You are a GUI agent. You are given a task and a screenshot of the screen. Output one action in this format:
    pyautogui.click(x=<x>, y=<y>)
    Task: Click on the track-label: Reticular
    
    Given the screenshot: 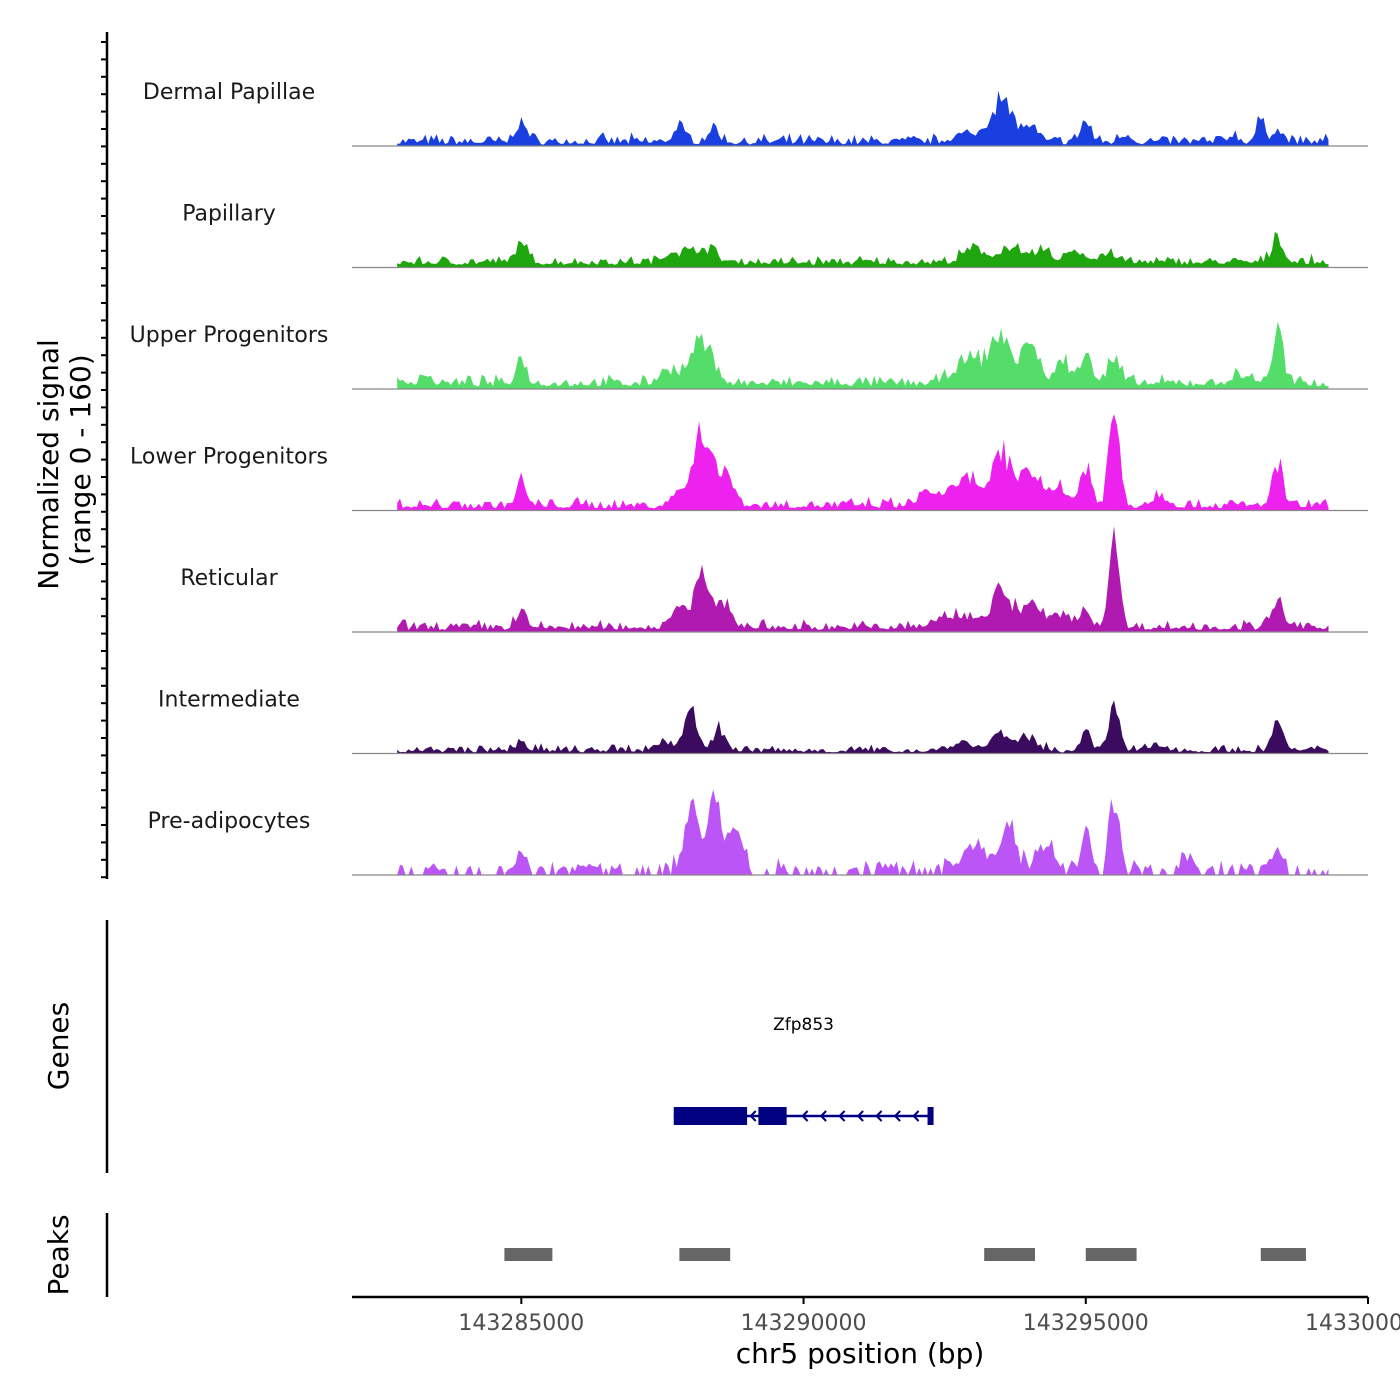 What is the action you would take?
    pyautogui.click(x=229, y=578)
    